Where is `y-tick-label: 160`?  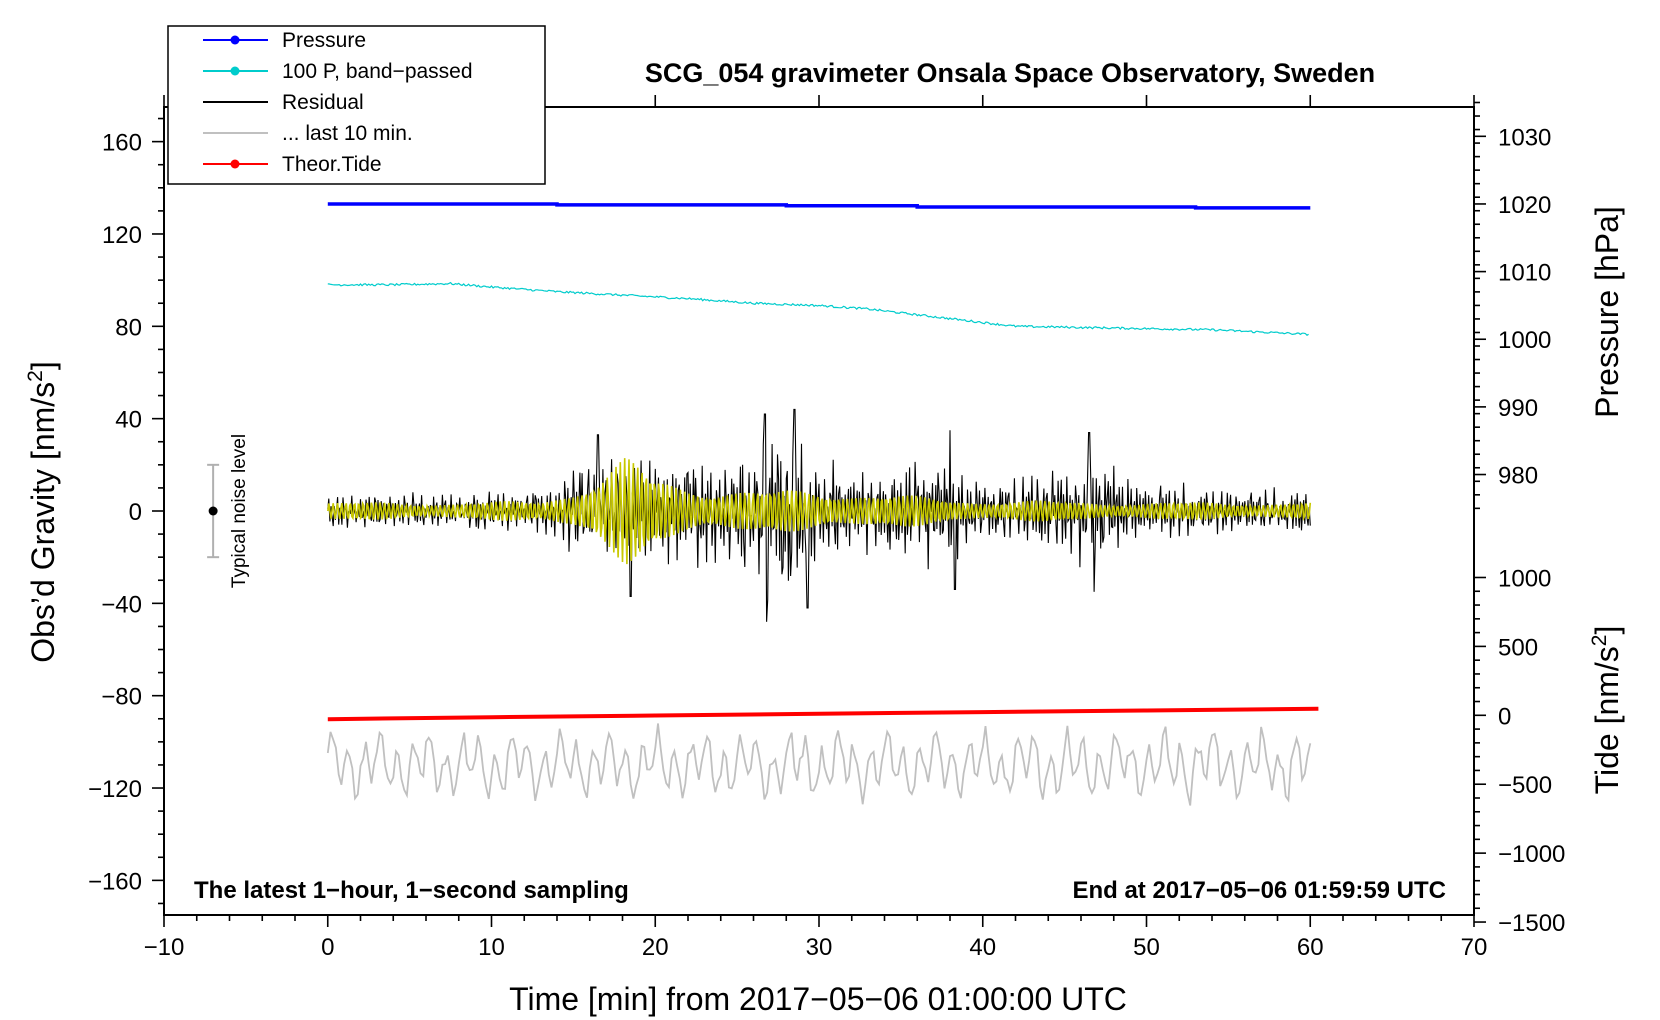
y-tick-label: 160 is located at coordinates (122, 143).